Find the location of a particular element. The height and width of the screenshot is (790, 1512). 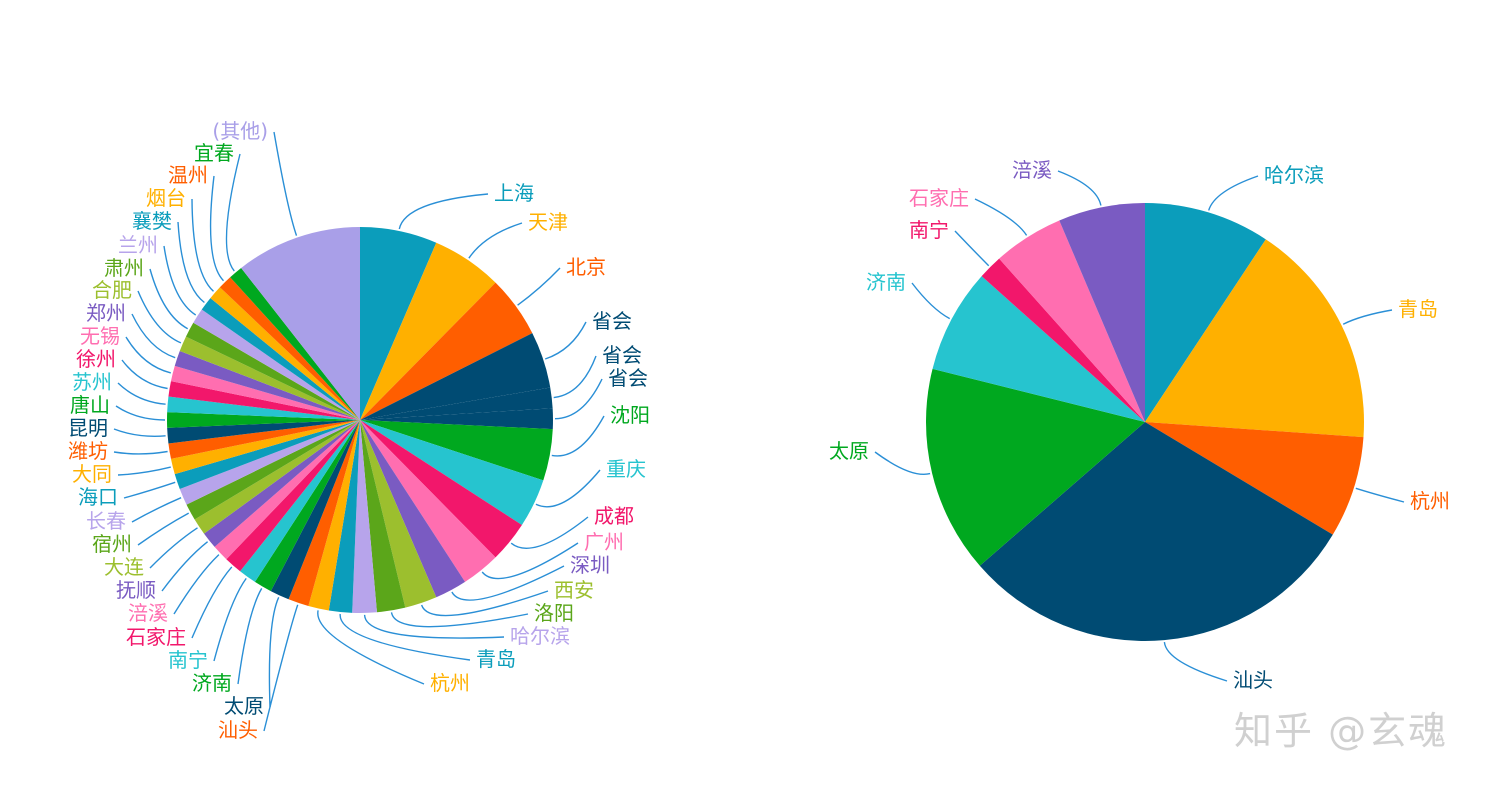

slice-label: 宿州 is located at coordinates (112, 544).